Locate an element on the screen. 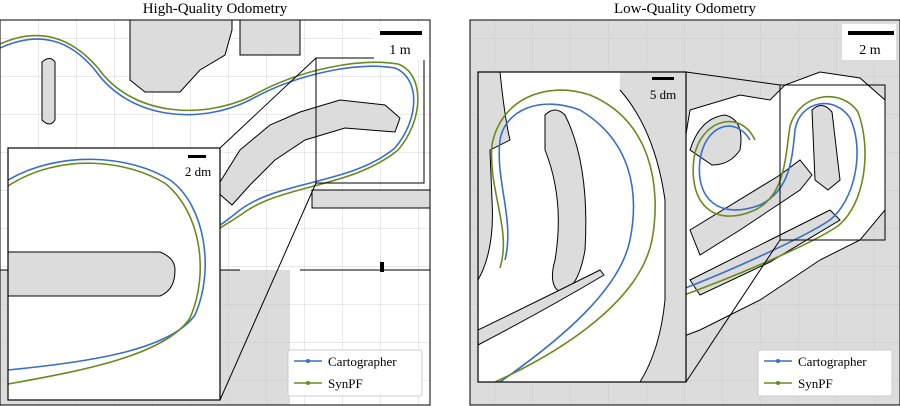 Image resolution: width=900 pixels, height=406 pixels. right-scale-label: 2 m is located at coordinates (870, 50).